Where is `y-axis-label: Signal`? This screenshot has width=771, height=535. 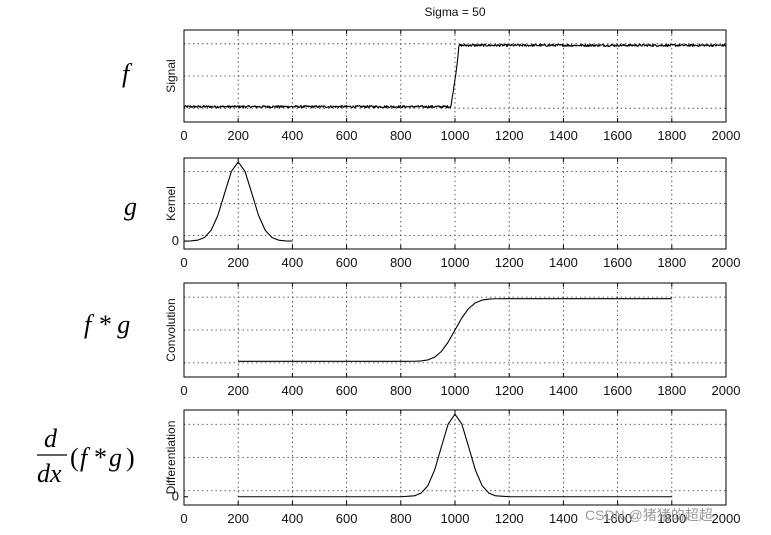 y-axis-label: Signal is located at coordinates (171, 75).